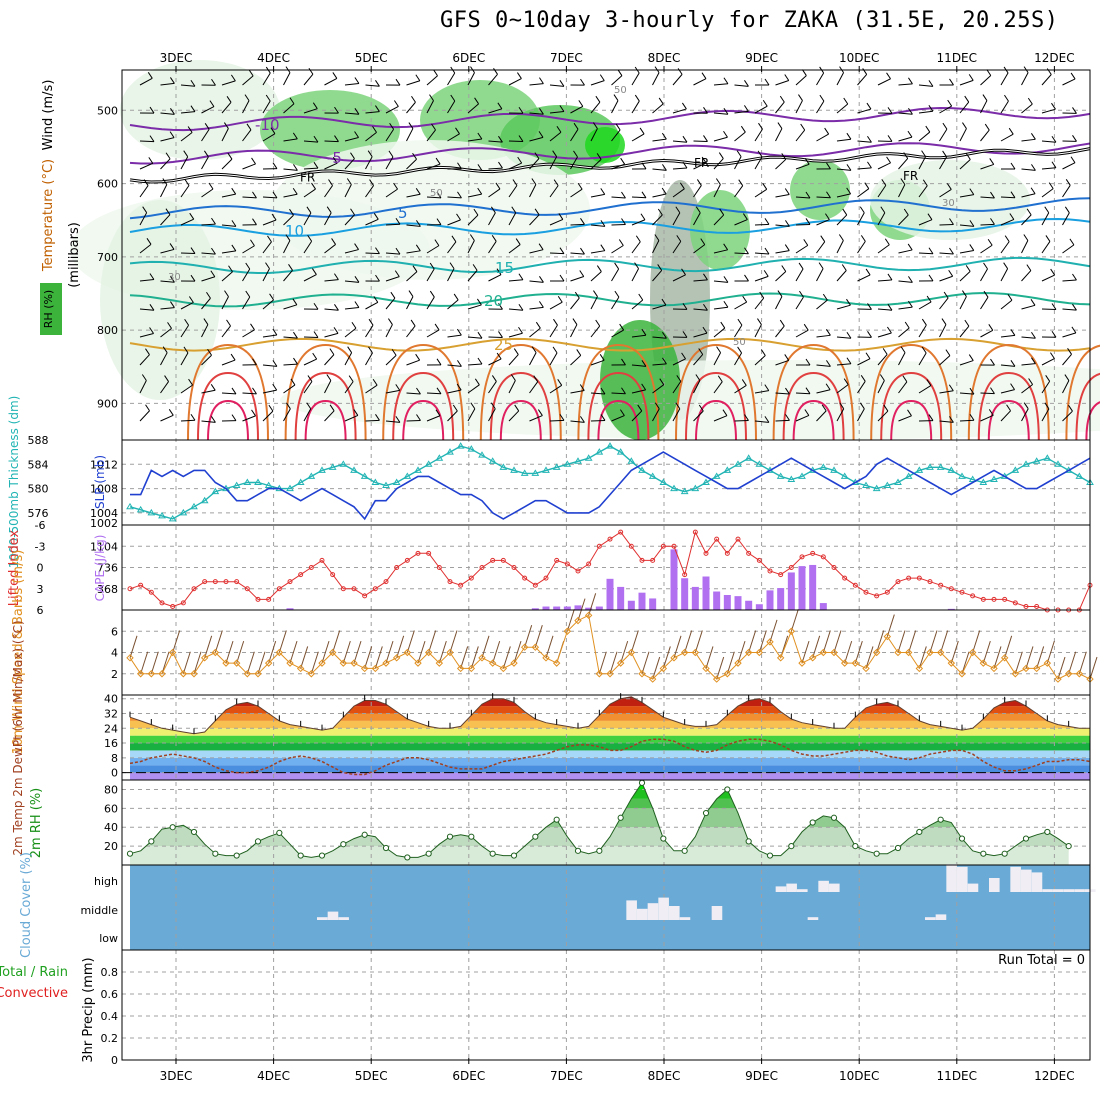  Describe the element at coordinates (34, 972) in the screenshot. I see `precip-legend-total: Total / Rain` at that location.